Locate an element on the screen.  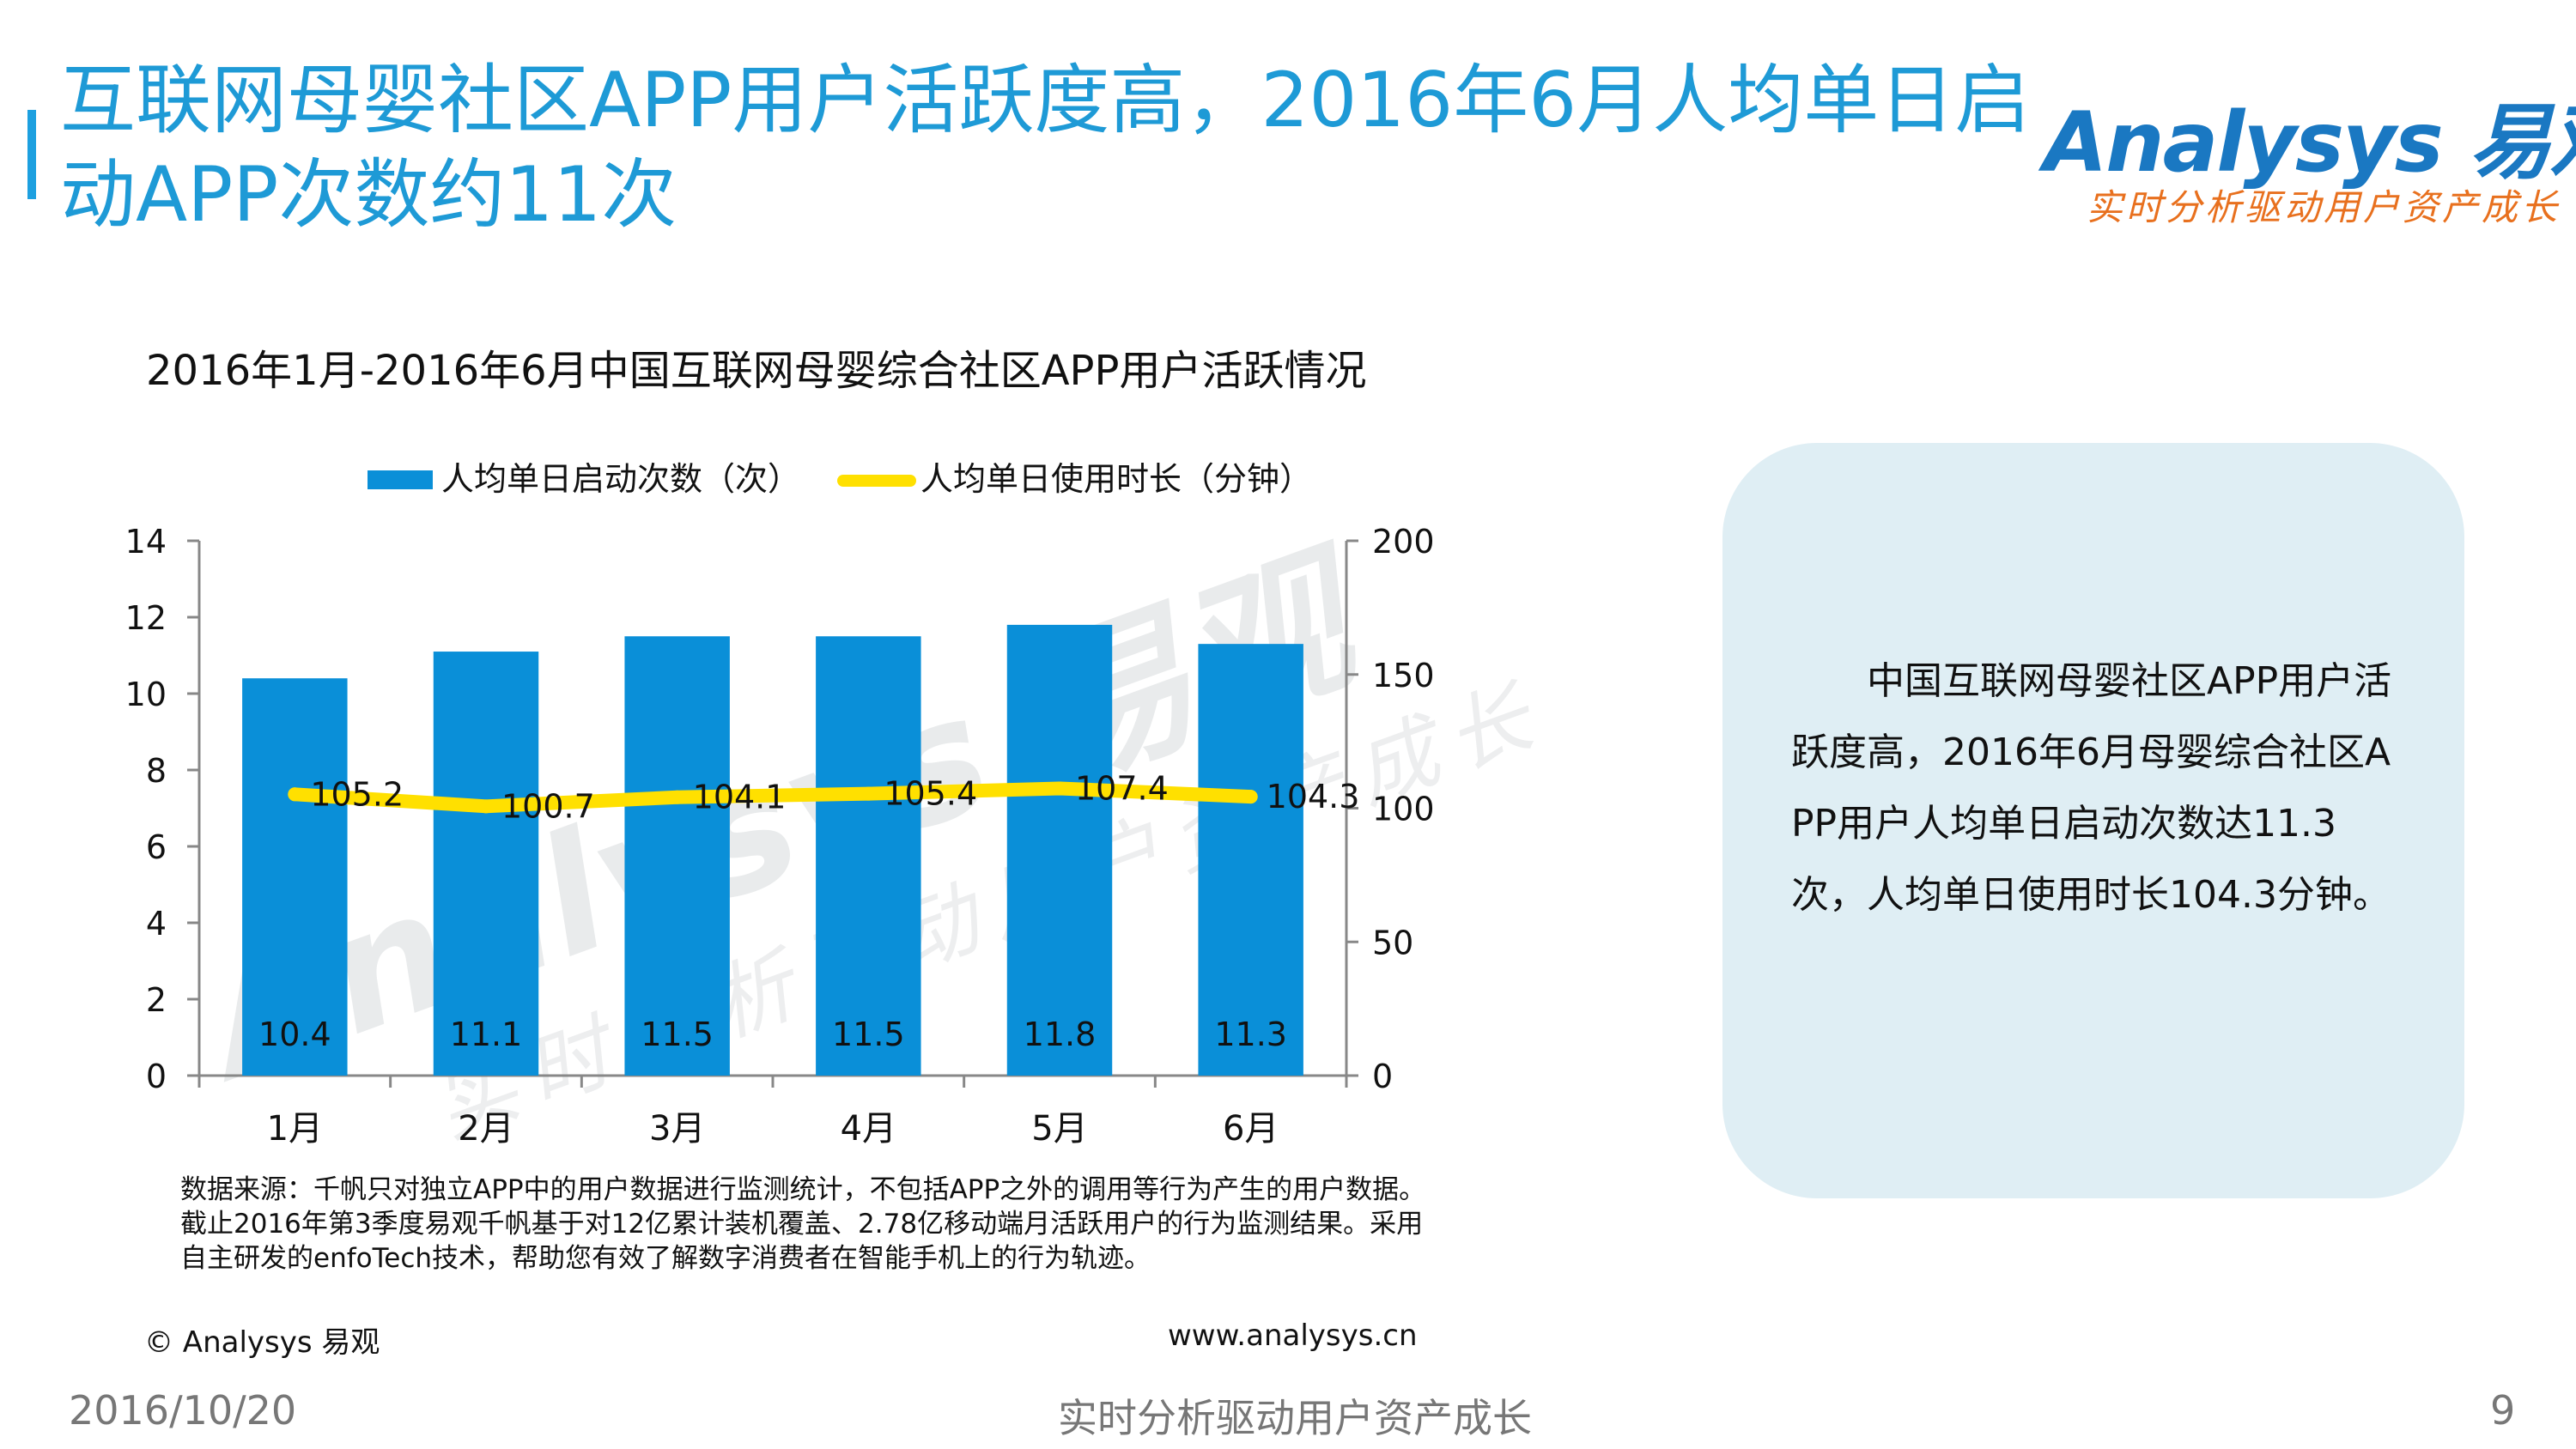
y-left-tick-label: 6 is located at coordinates (156, 847).